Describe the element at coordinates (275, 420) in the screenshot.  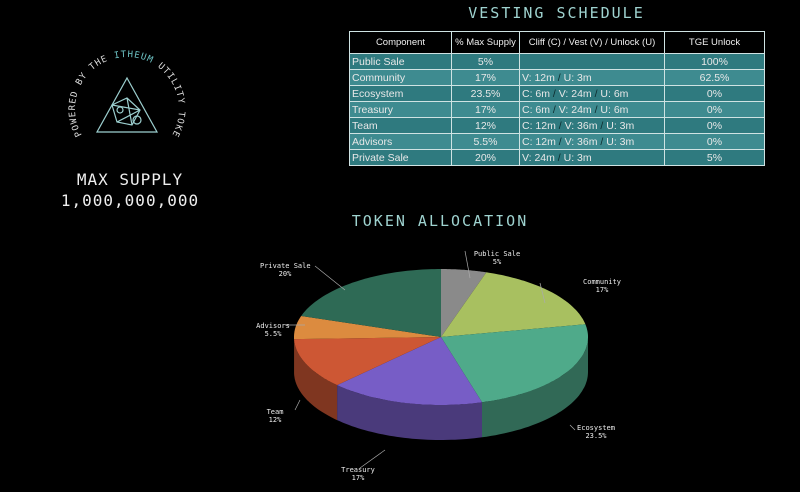
I see `pie-label-value: 12%` at that location.